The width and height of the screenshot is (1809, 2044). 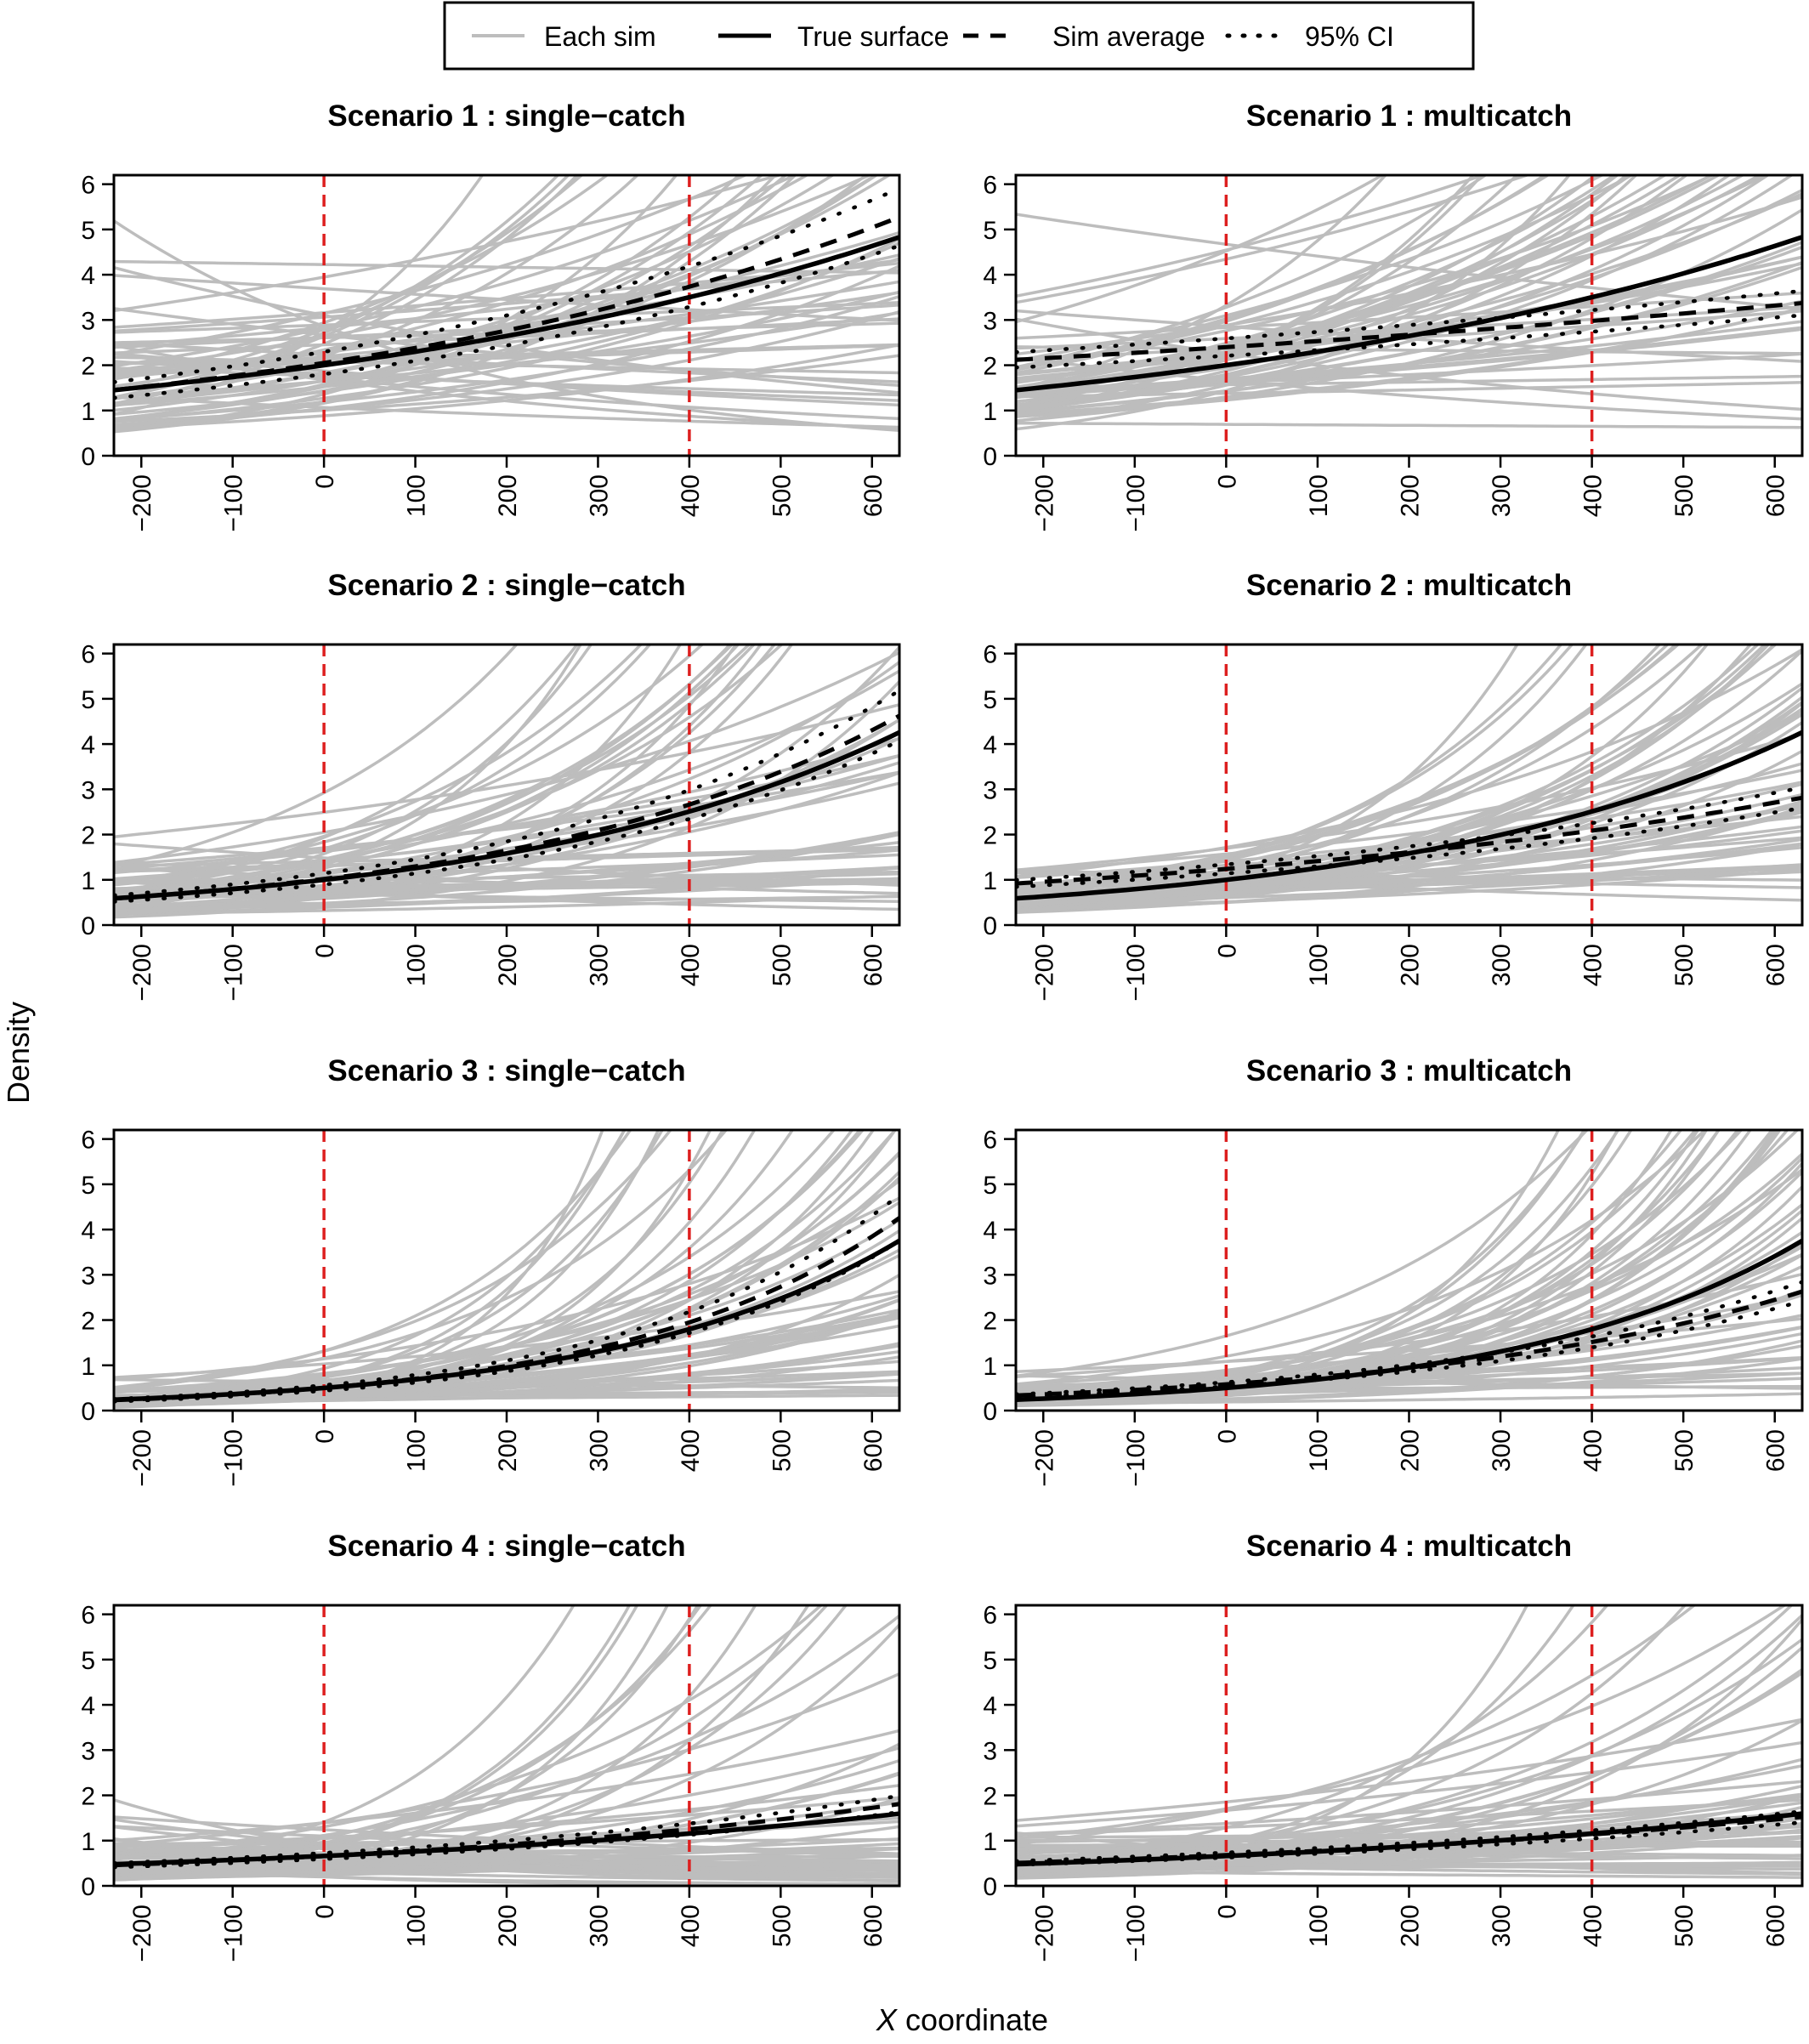 What do you see at coordinates (88, 745) in the screenshot?
I see `y-tick-label: 4` at bounding box center [88, 745].